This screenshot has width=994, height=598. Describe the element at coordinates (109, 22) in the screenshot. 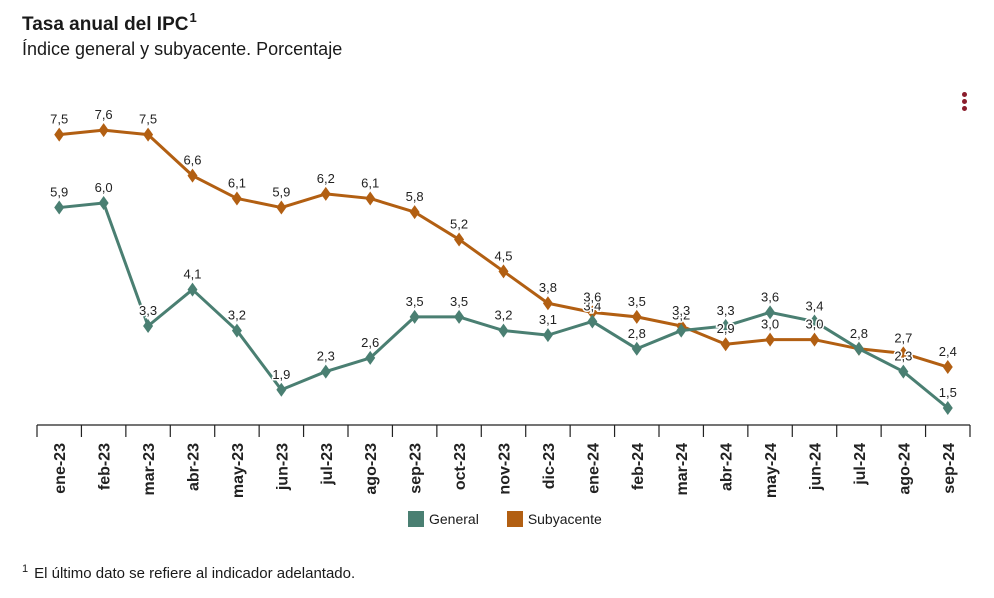

I see `chart-title: Tasa anual del IPC1` at that location.